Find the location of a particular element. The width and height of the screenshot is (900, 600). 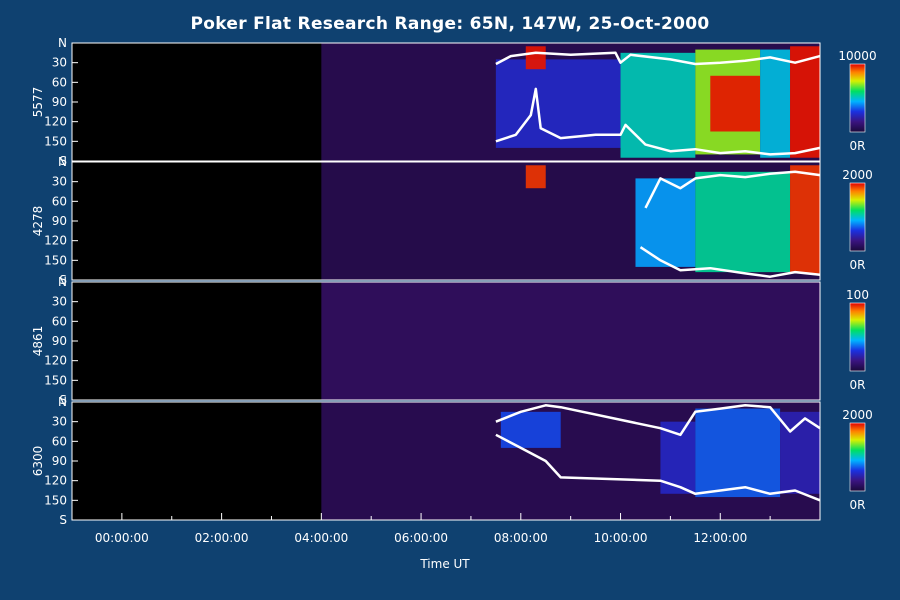

x-tick-label: 06:00:00 is located at coordinates (421, 538).